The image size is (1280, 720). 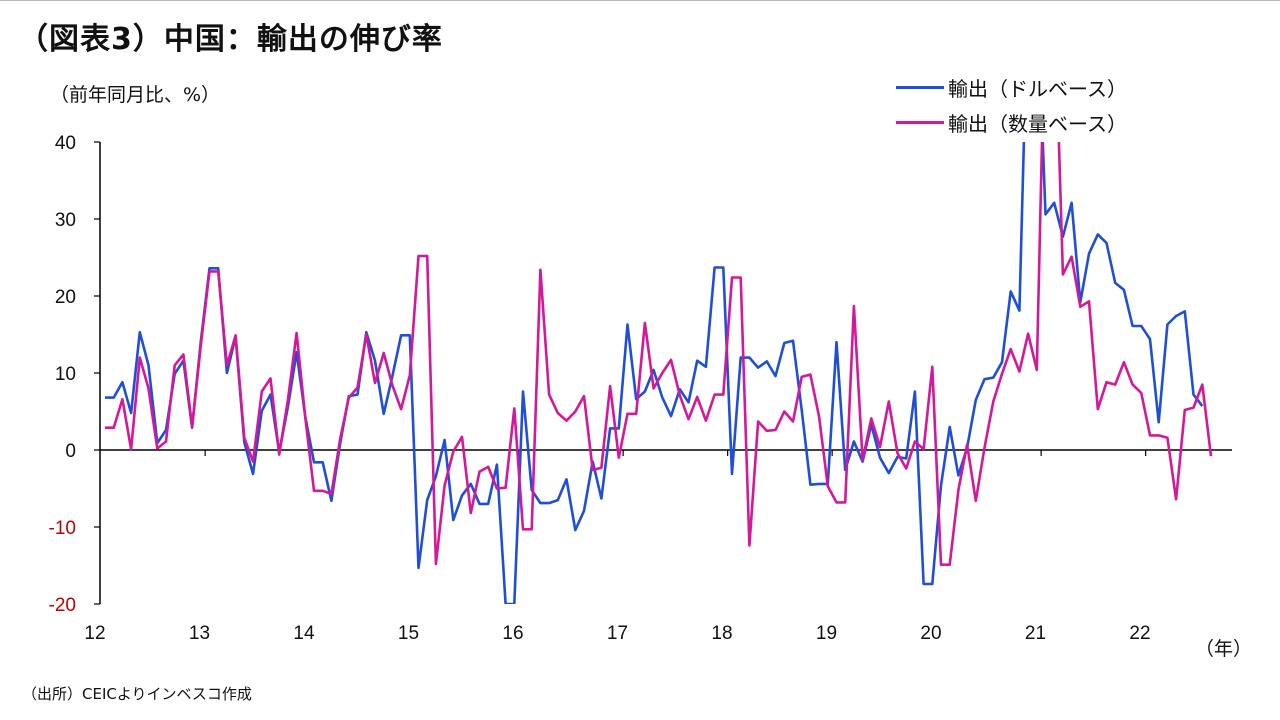 What do you see at coordinates (65, 374) in the screenshot?
I see `y-tick-label: 10` at bounding box center [65, 374].